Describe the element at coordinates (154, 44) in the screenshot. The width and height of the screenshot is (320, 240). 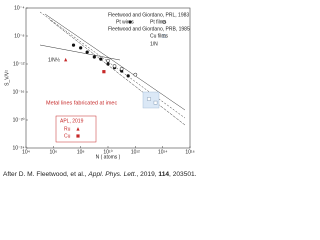
I see `annotation: 1/N` at that location.